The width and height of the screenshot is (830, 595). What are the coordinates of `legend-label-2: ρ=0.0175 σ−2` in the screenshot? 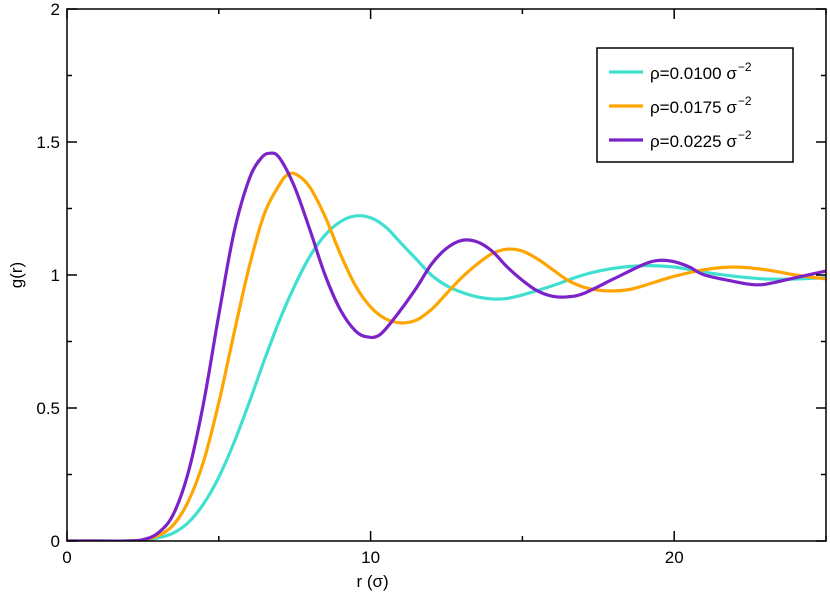 It's located at (701, 105).